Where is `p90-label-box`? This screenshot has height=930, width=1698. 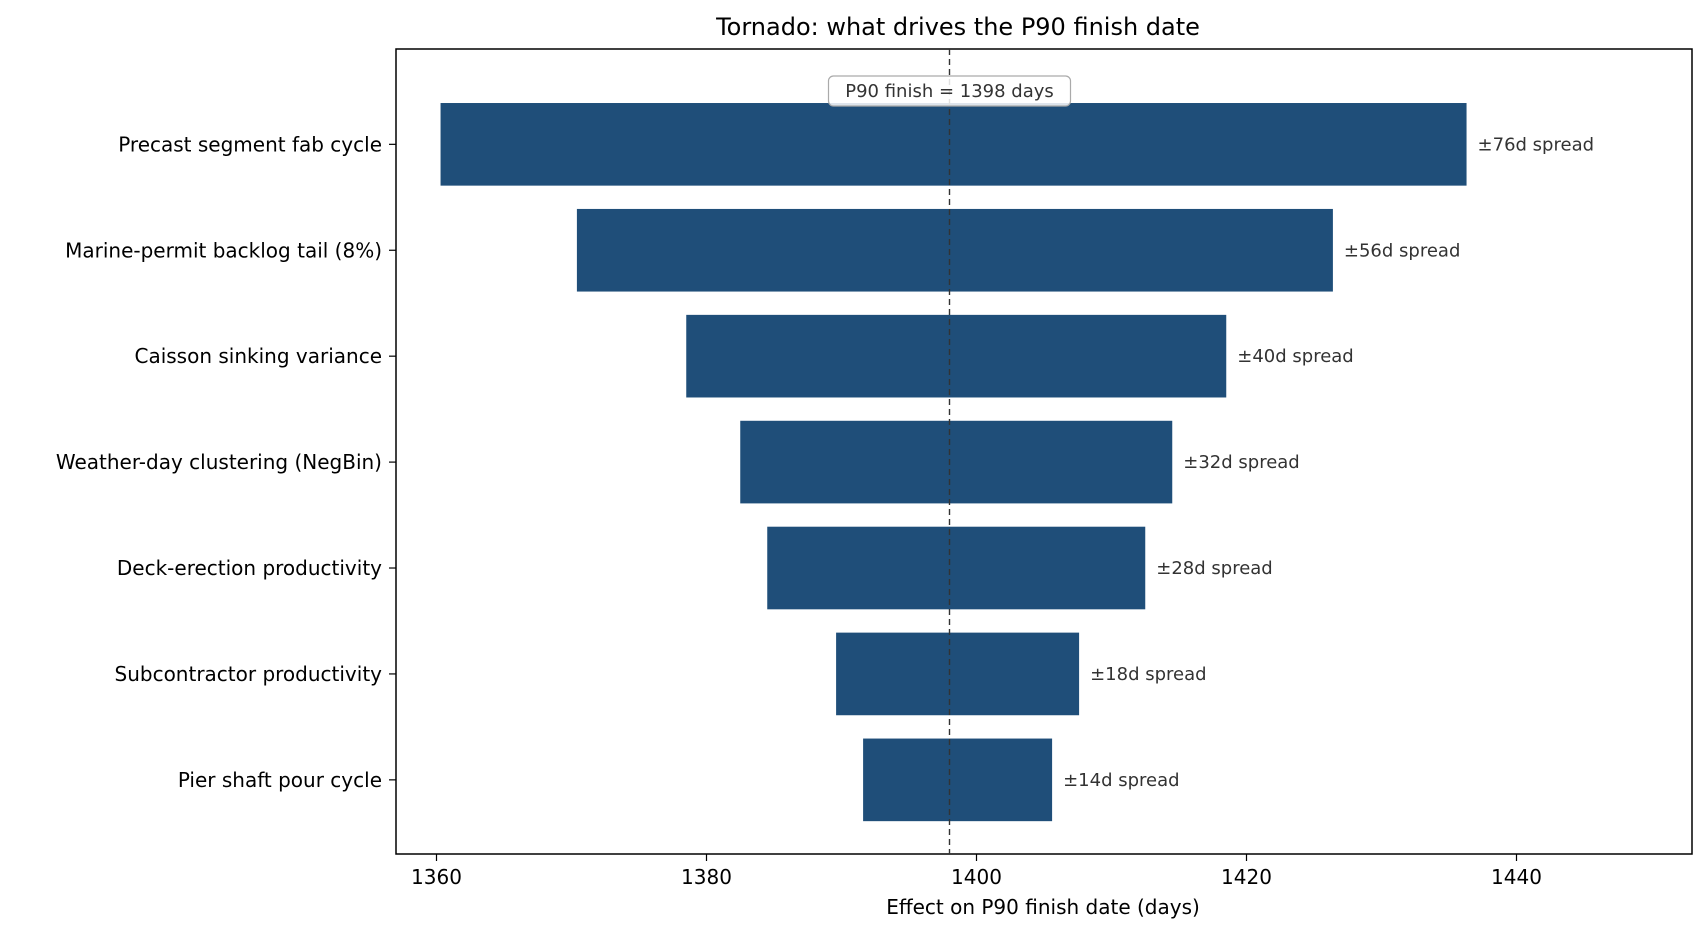 p90-label-box is located at coordinates (949, 91).